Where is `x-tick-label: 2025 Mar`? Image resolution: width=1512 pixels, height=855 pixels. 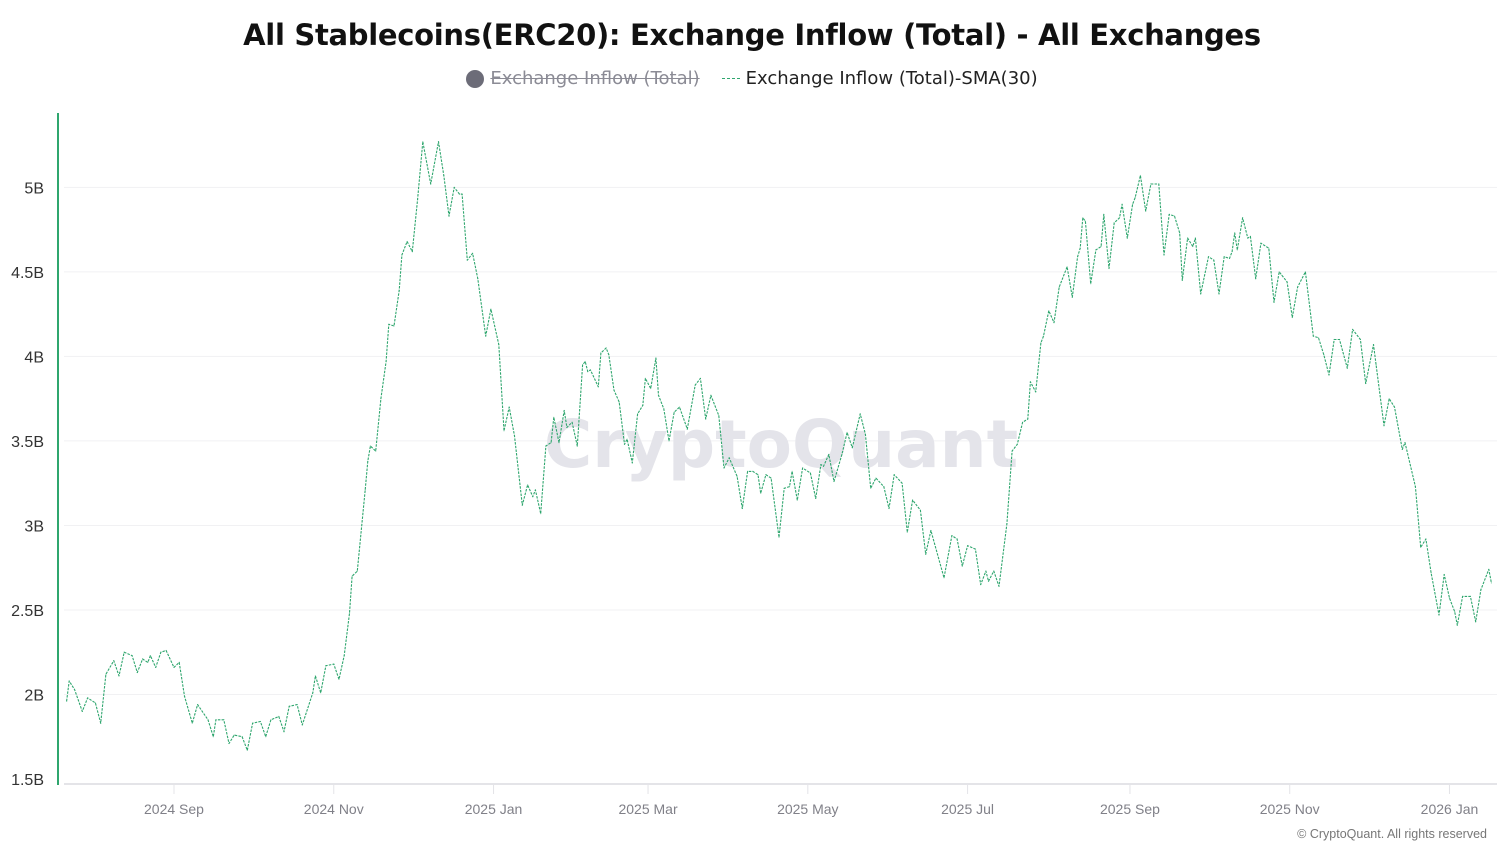 x-tick-label: 2025 Mar is located at coordinates (647, 809).